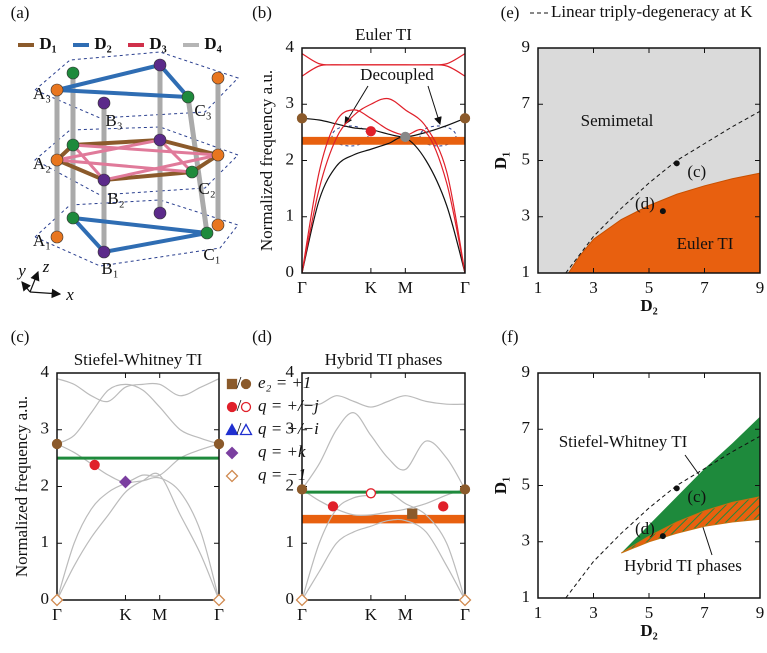 The image size is (767, 653). Describe the element at coordinates (760, 612) in the screenshot. I see `x-tick-label: 9` at that location.